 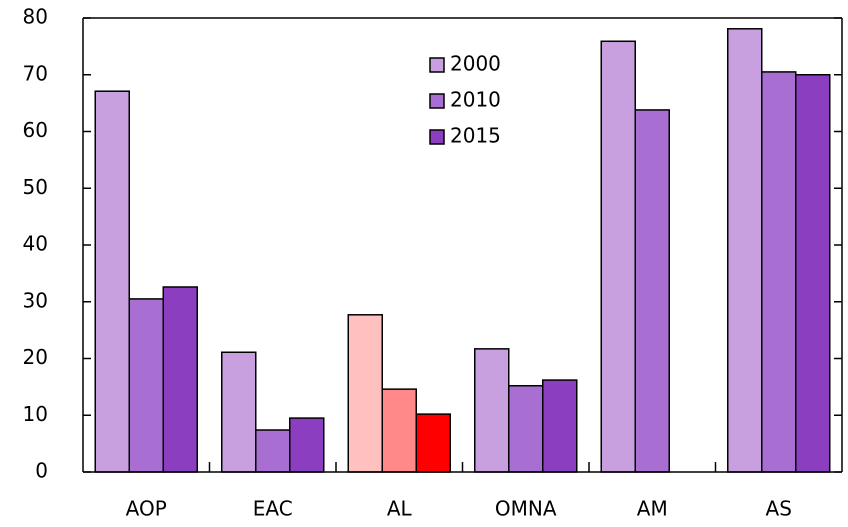 What do you see at coordinates (35, 73) in the screenshot?
I see `y-tick-label: 70` at bounding box center [35, 73].